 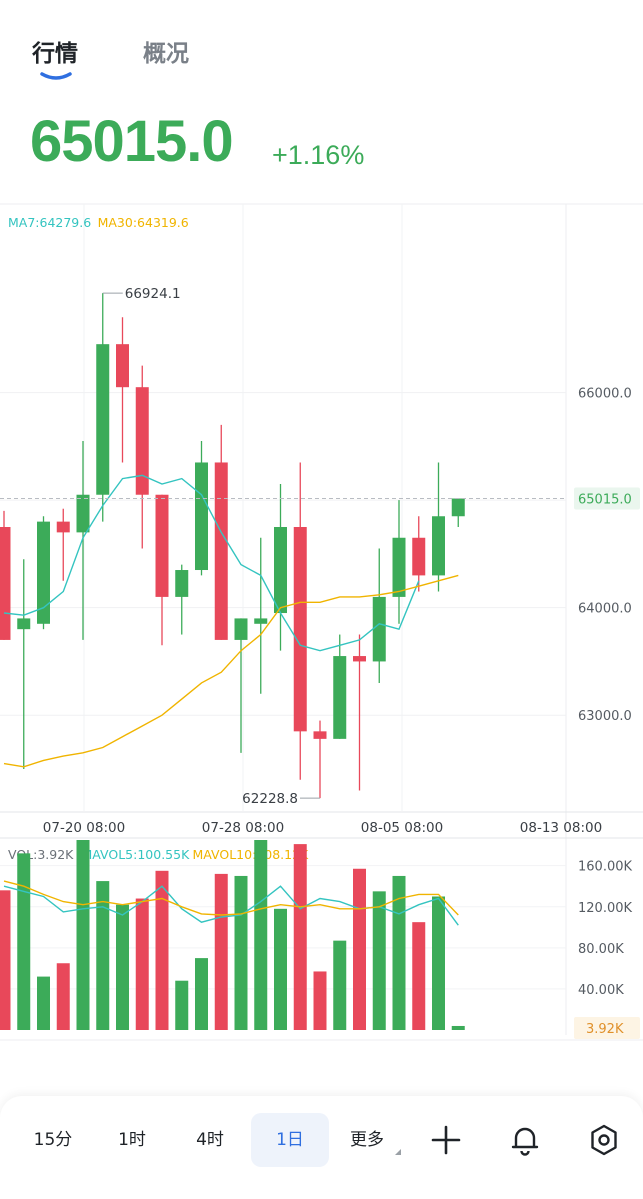 What do you see at coordinates (525, 1140) in the screenshot?
I see `bell-icon` at bounding box center [525, 1140].